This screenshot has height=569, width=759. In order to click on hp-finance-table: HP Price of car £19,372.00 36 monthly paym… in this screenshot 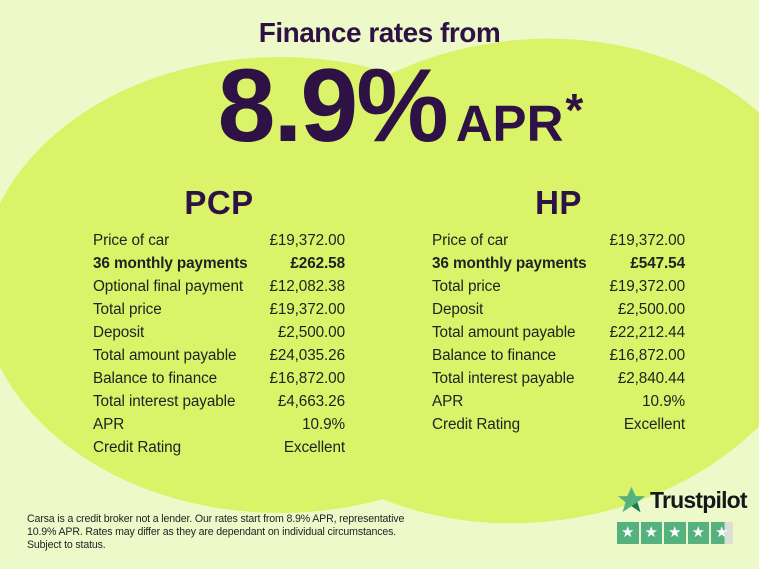, I will do `click(558, 311)`.